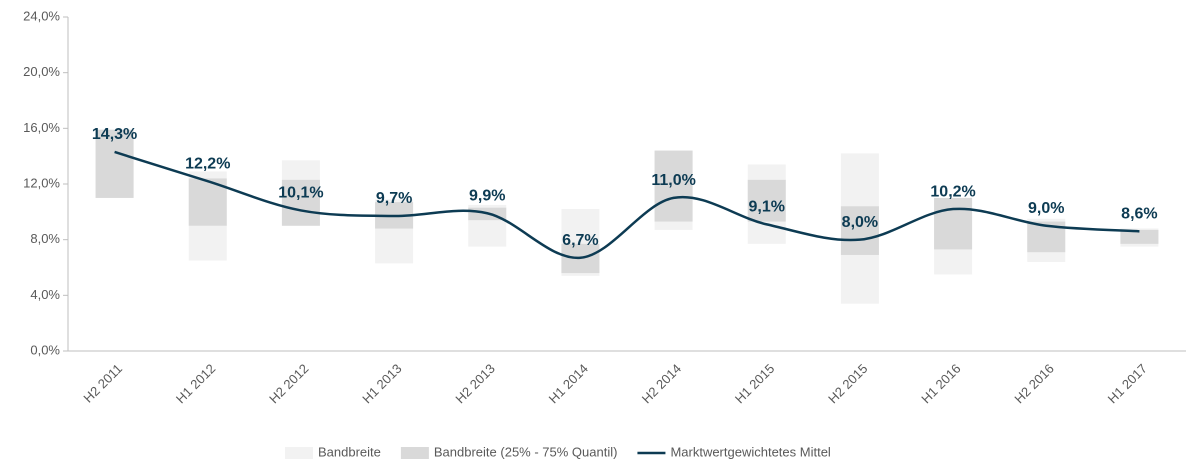  I want to click on x-tick-label: H1 2017, so click(1127, 383).